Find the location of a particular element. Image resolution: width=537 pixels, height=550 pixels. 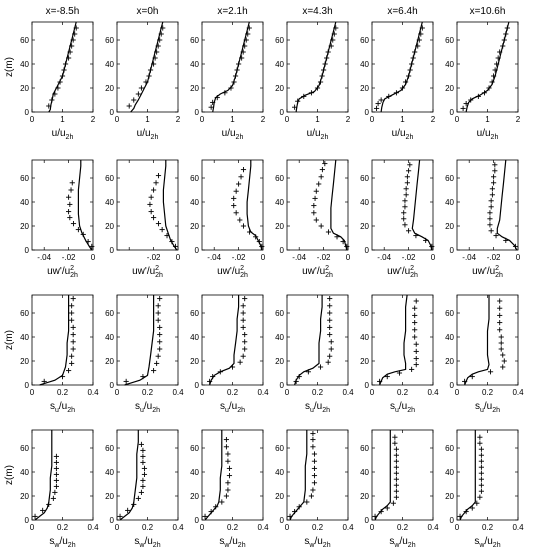

y-tick-label: 0 is located at coordinates (367, 250).